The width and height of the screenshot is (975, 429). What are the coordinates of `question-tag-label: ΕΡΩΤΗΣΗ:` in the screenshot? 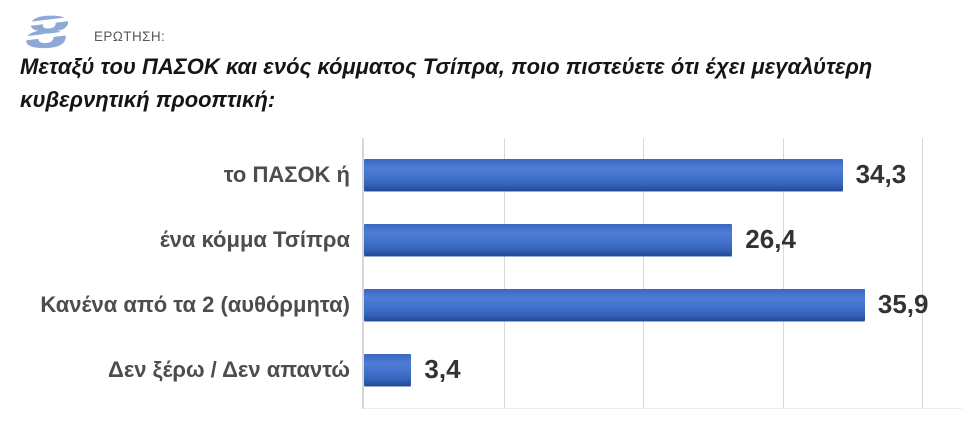 It's located at (130, 36).